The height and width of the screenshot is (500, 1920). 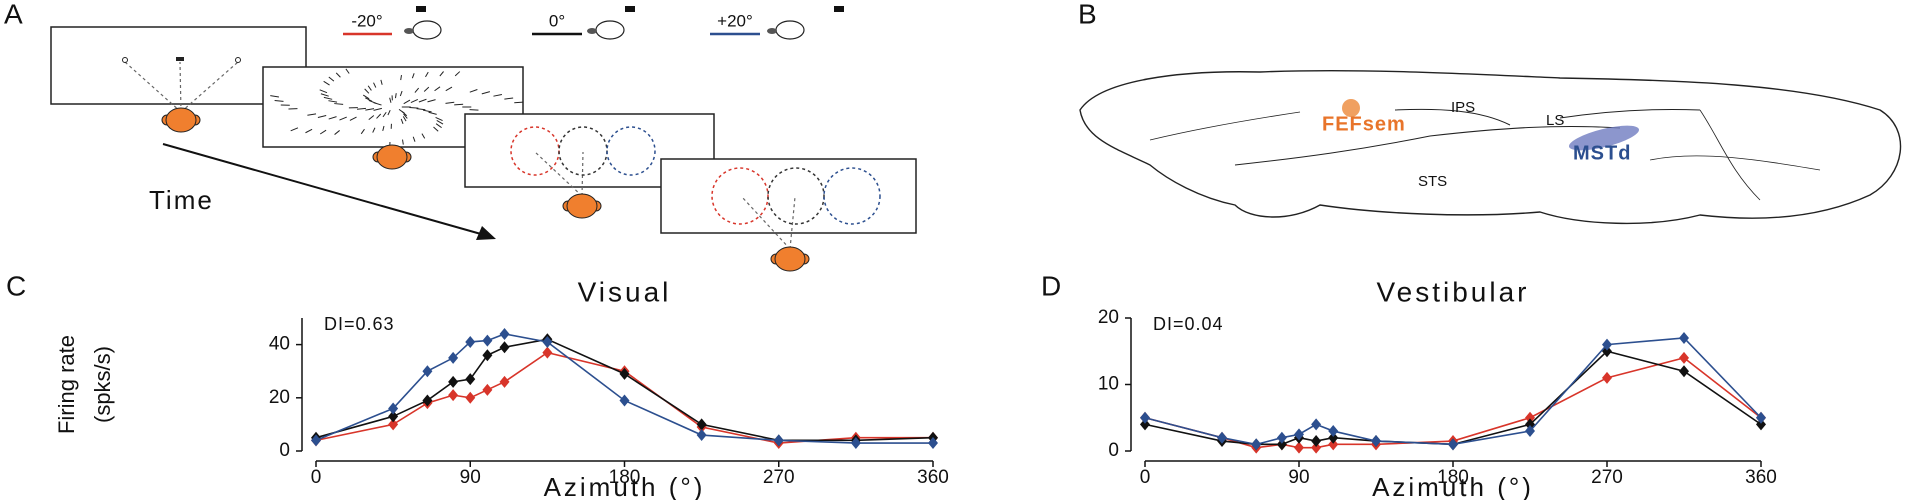 What do you see at coordinates (1364, 124) in the screenshot?
I see `area-label: FEFsem` at bounding box center [1364, 124].